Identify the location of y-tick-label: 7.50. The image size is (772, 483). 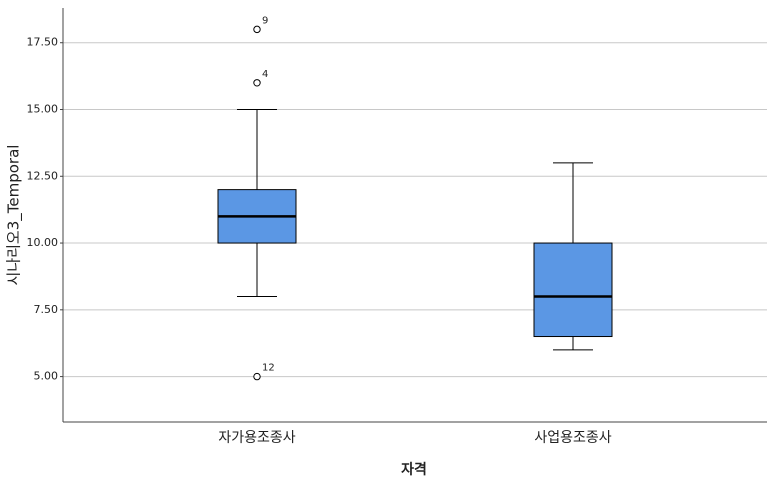
(46, 309).